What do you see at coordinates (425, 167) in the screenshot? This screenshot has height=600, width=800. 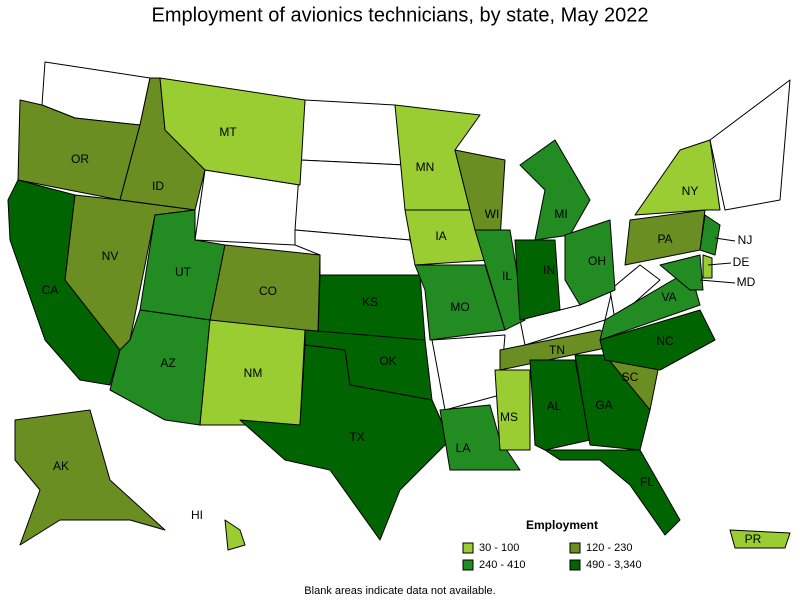 I see `state-label: MN` at bounding box center [425, 167].